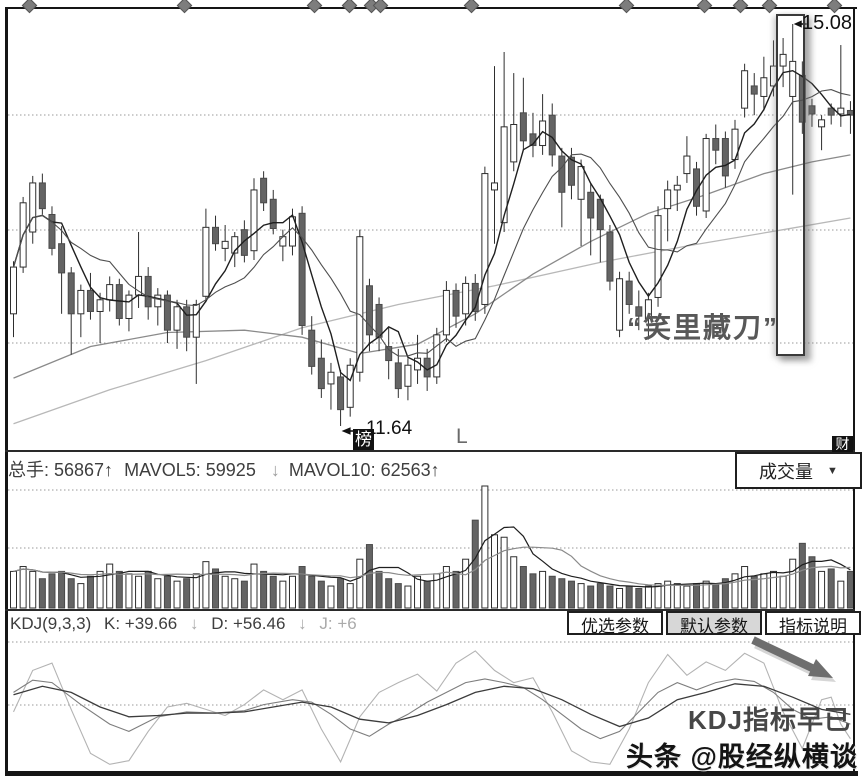  Describe the element at coordinates (364, 470) in the screenshot. I see `mavol10-value: MAVOL10: 62563↑` at that location.